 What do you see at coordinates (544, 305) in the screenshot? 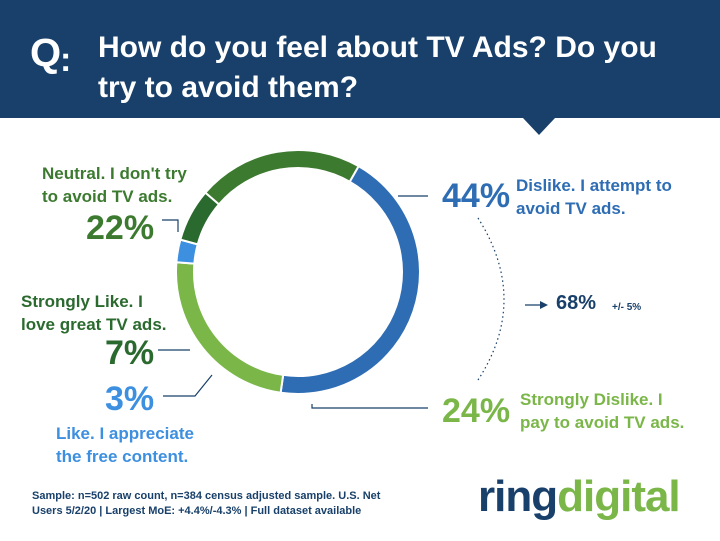
I see `summary-arrow-head` at bounding box center [544, 305].